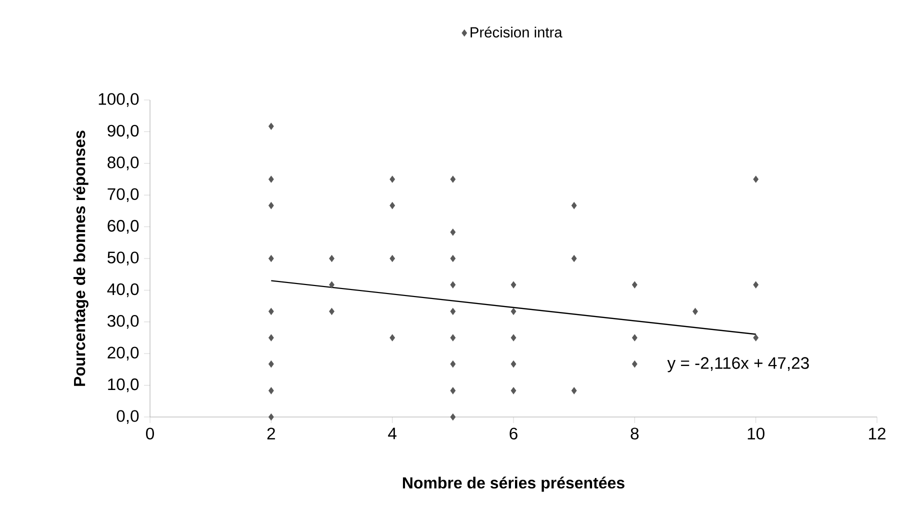 The height and width of the screenshot is (523, 906). Describe the element at coordinates (118, 100) in the screenshot. I see `y-tick-label: 100,0` at that location.